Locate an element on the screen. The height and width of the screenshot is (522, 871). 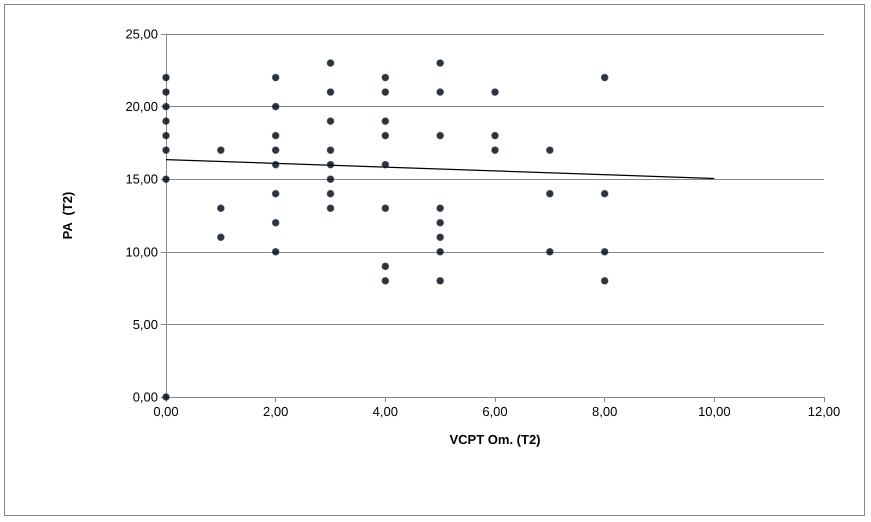
x-tick-label: 12,00 is located at coordinates (824, 411).